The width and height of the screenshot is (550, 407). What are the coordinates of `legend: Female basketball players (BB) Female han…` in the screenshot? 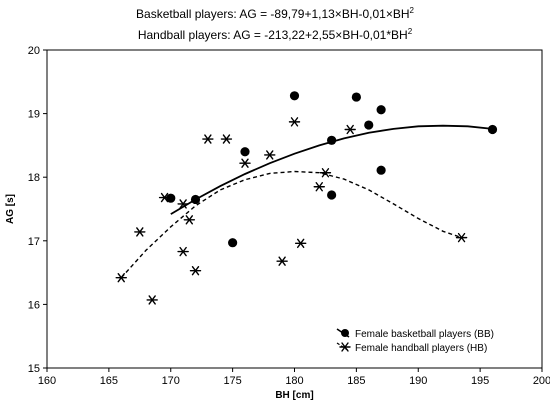 It's located at (415, 341).